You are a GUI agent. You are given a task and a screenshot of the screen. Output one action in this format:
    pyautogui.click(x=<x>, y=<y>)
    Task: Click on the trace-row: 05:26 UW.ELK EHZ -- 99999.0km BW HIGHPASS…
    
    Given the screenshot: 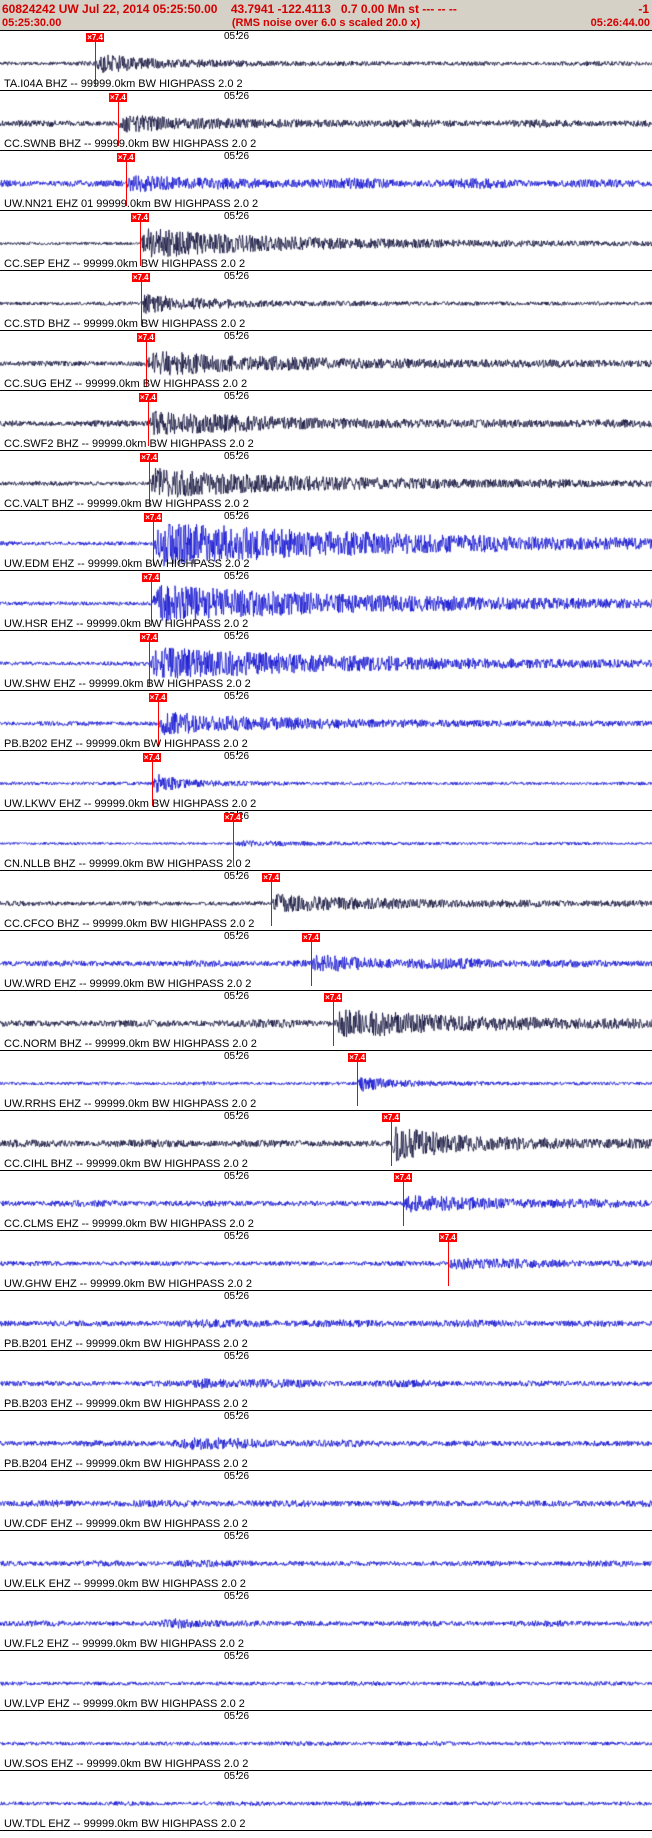 What is the action you would take?
    pyautogui.click(x=326, y=1561)
    